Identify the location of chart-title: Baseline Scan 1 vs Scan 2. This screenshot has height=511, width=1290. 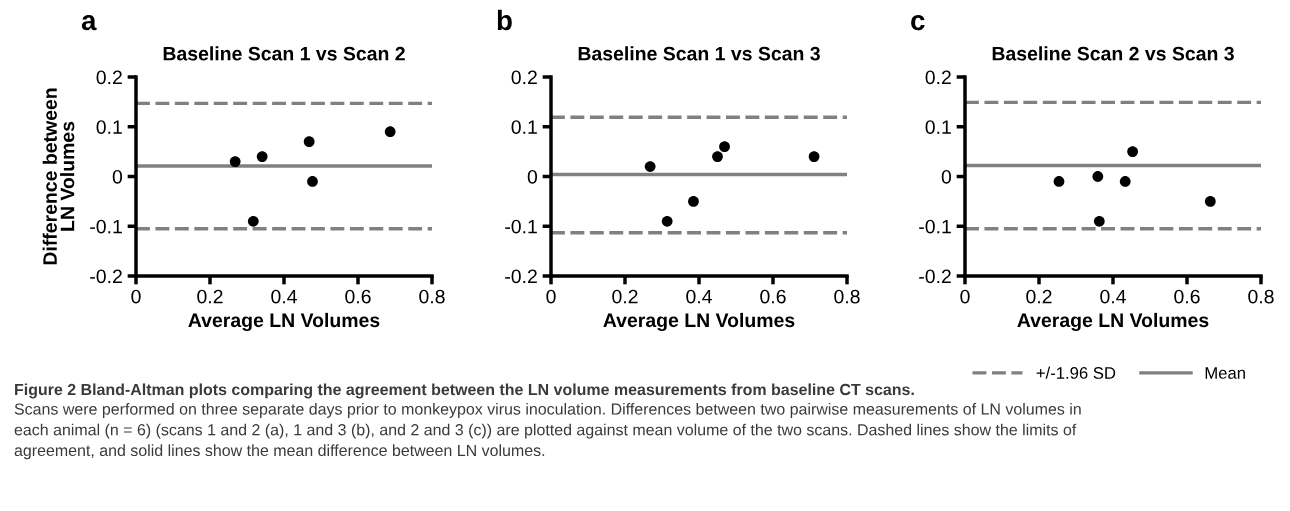
(284, 53).